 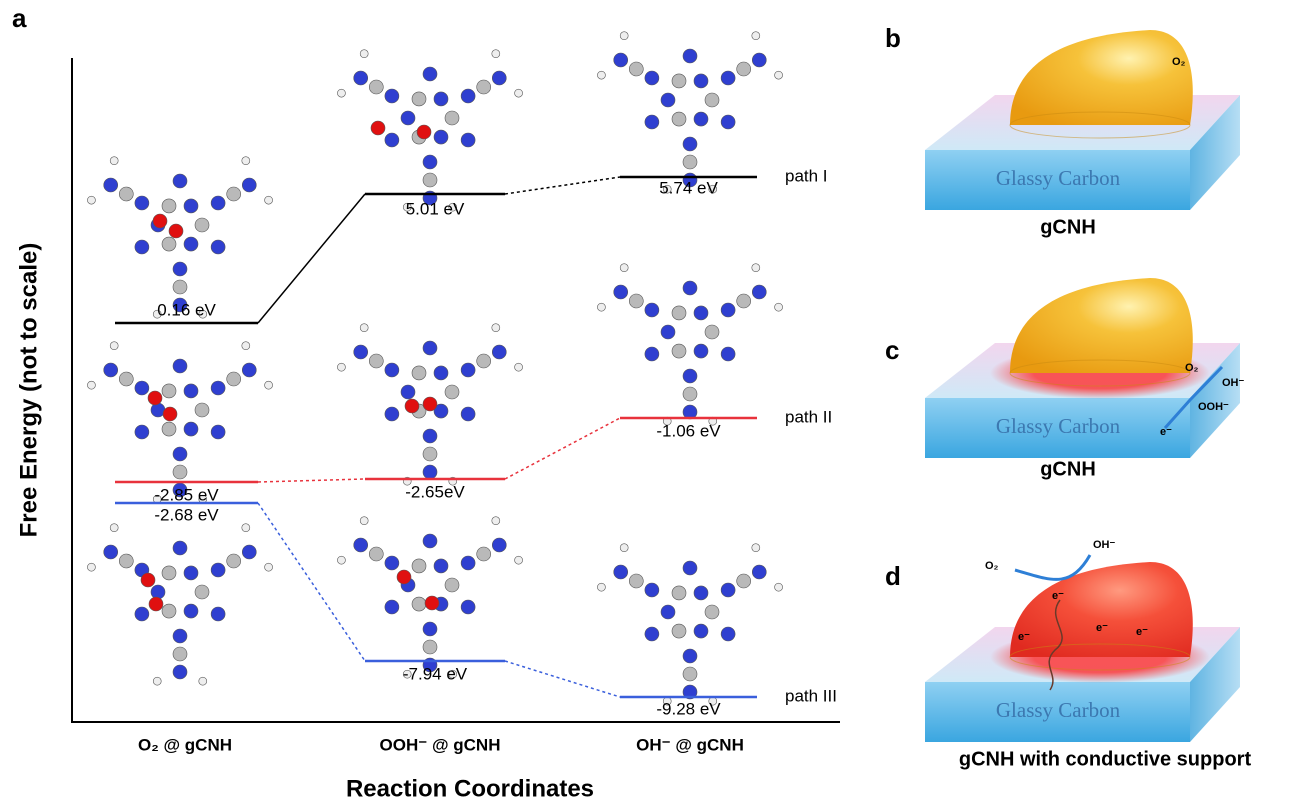 I want to click on panel-label: c, so click(x=892, y=350).